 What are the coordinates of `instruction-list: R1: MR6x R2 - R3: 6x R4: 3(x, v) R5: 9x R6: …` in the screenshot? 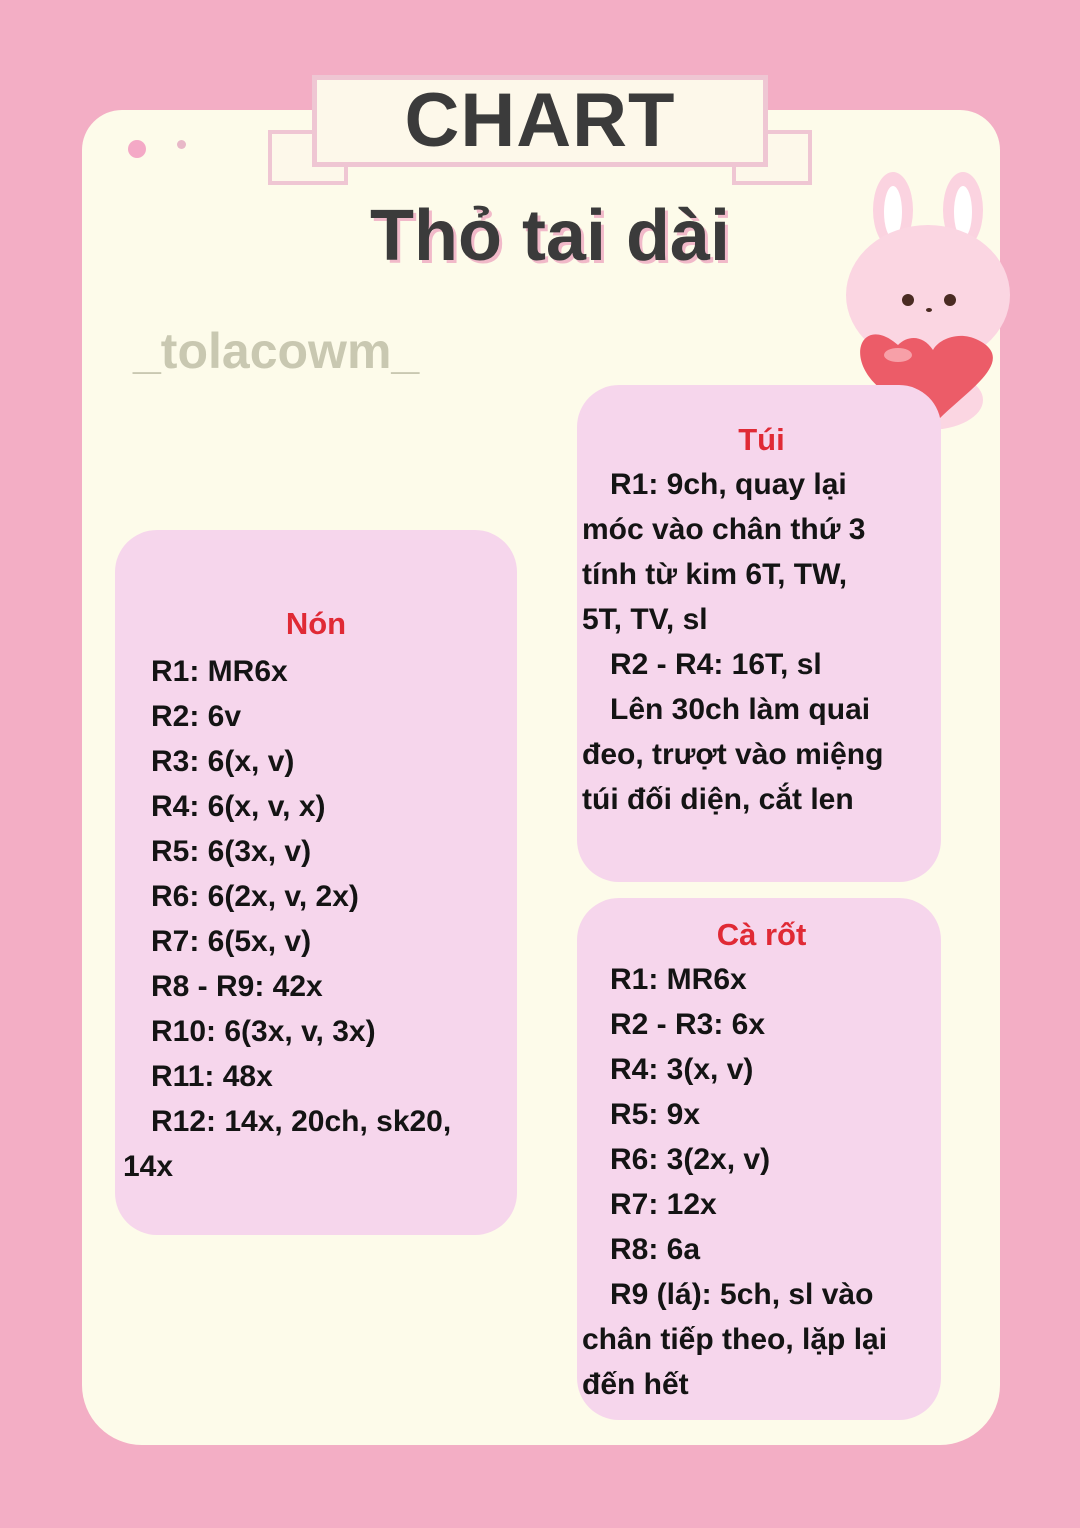 It's located at (761, 1182).